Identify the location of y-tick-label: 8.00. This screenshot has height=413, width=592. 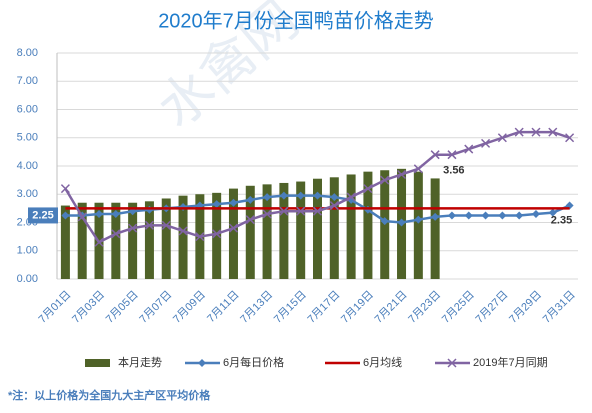
(27, 53).